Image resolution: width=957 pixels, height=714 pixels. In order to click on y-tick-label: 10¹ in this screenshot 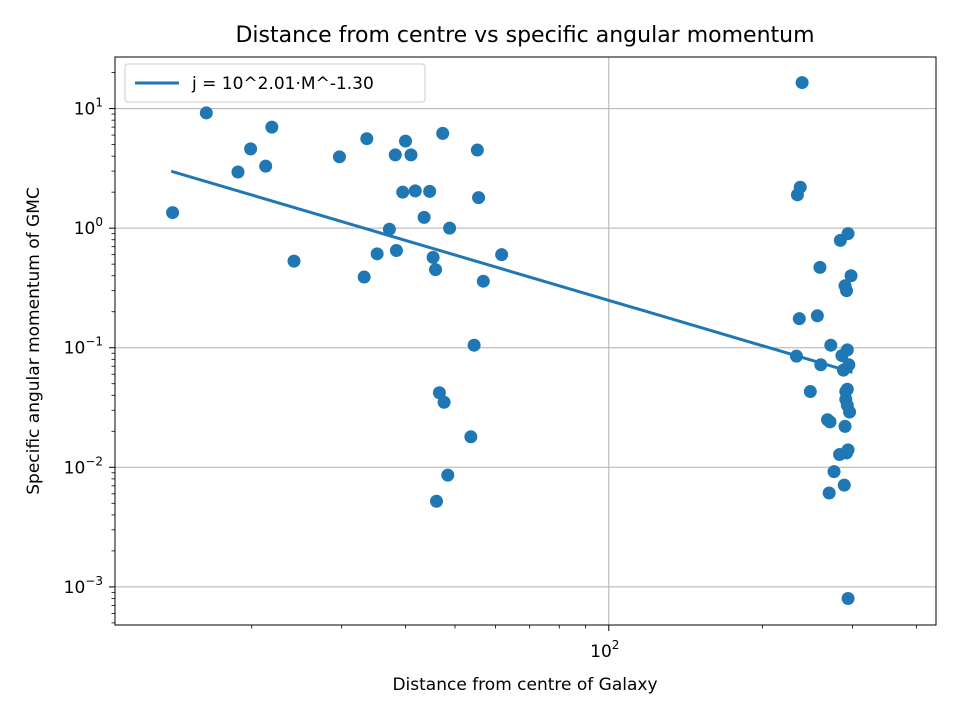, I will do `click(88, 108)`.